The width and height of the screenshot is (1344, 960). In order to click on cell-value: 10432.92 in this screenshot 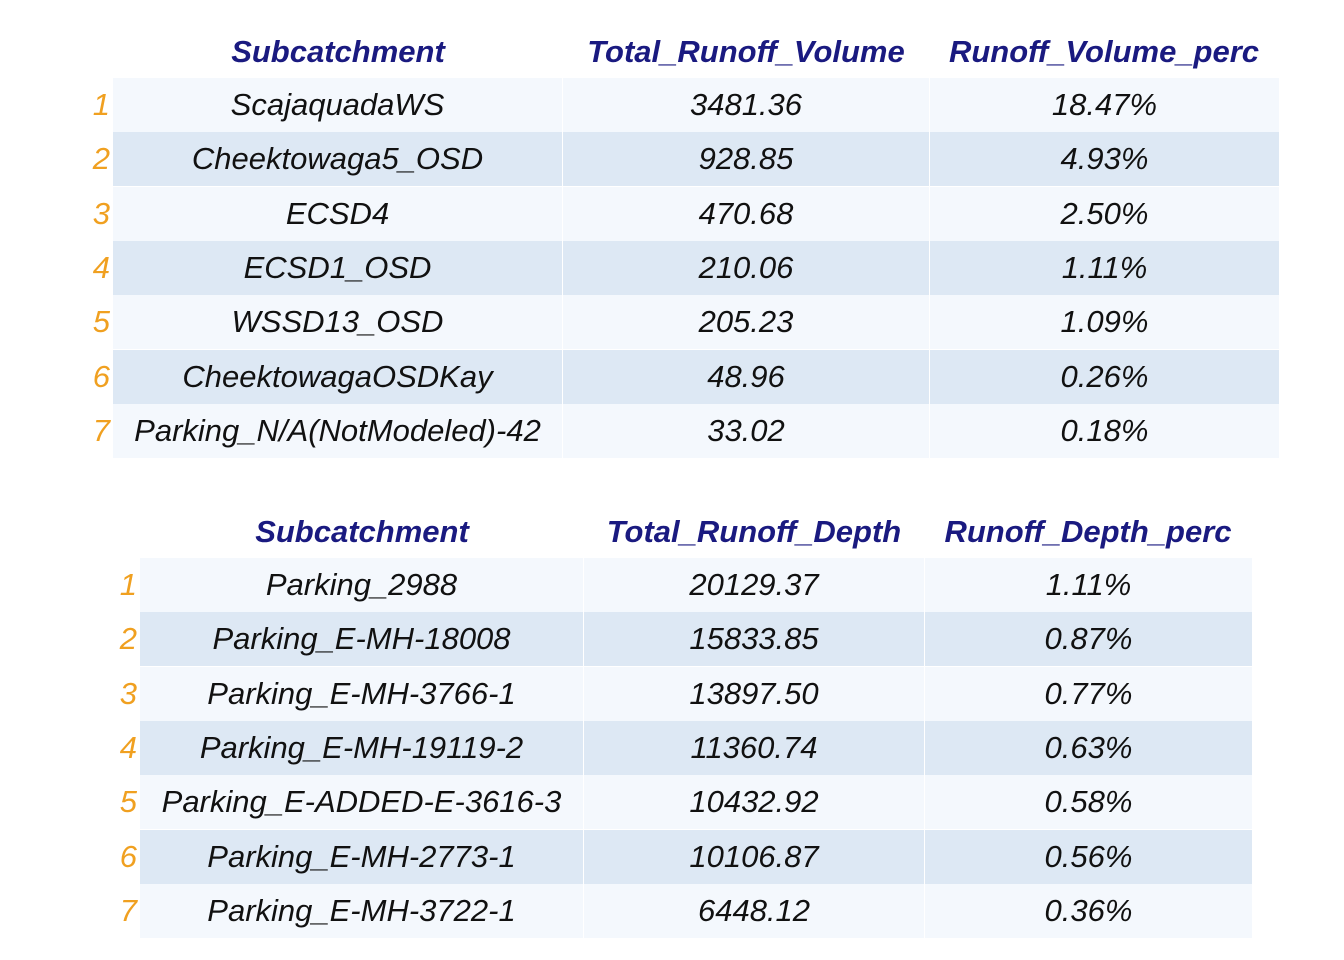, I will do `click(754, 802)`.